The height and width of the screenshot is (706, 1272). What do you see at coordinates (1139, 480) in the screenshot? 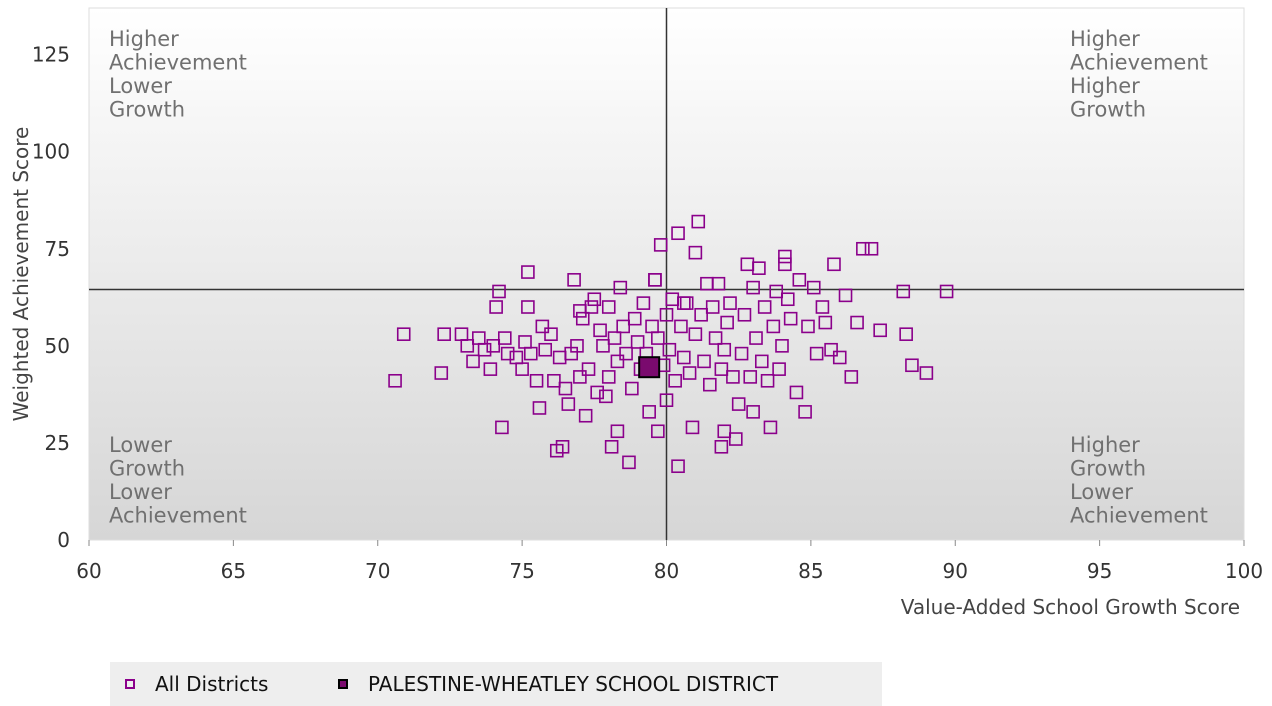
I see `quad-label-bottom-right: Higher Growth Lower Achievement` at bounding box center [1139, 480].